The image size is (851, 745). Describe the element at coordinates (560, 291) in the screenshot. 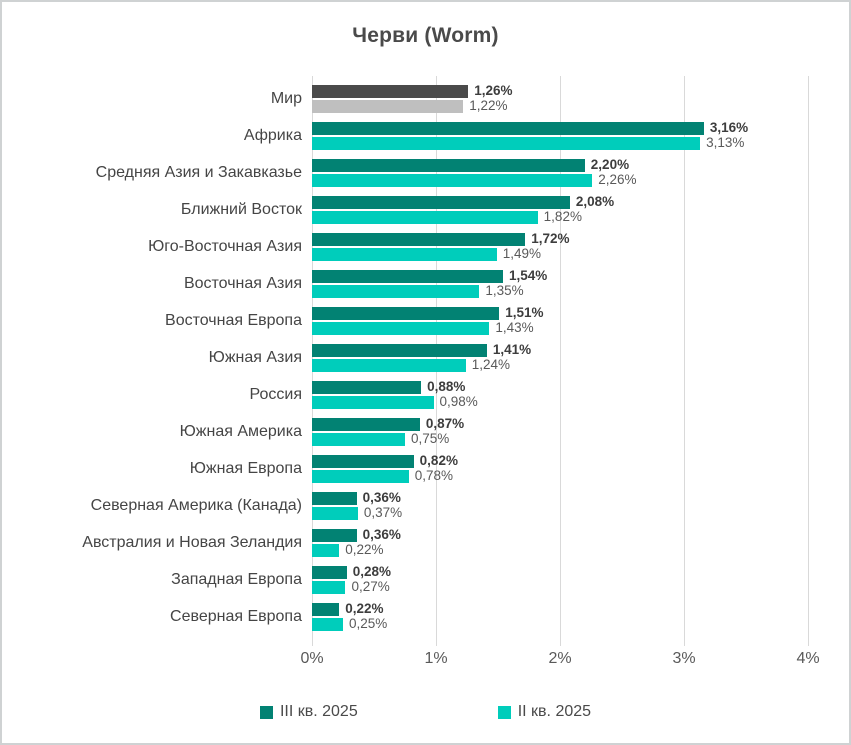

I see `bar-line: 1,35%` at that location.